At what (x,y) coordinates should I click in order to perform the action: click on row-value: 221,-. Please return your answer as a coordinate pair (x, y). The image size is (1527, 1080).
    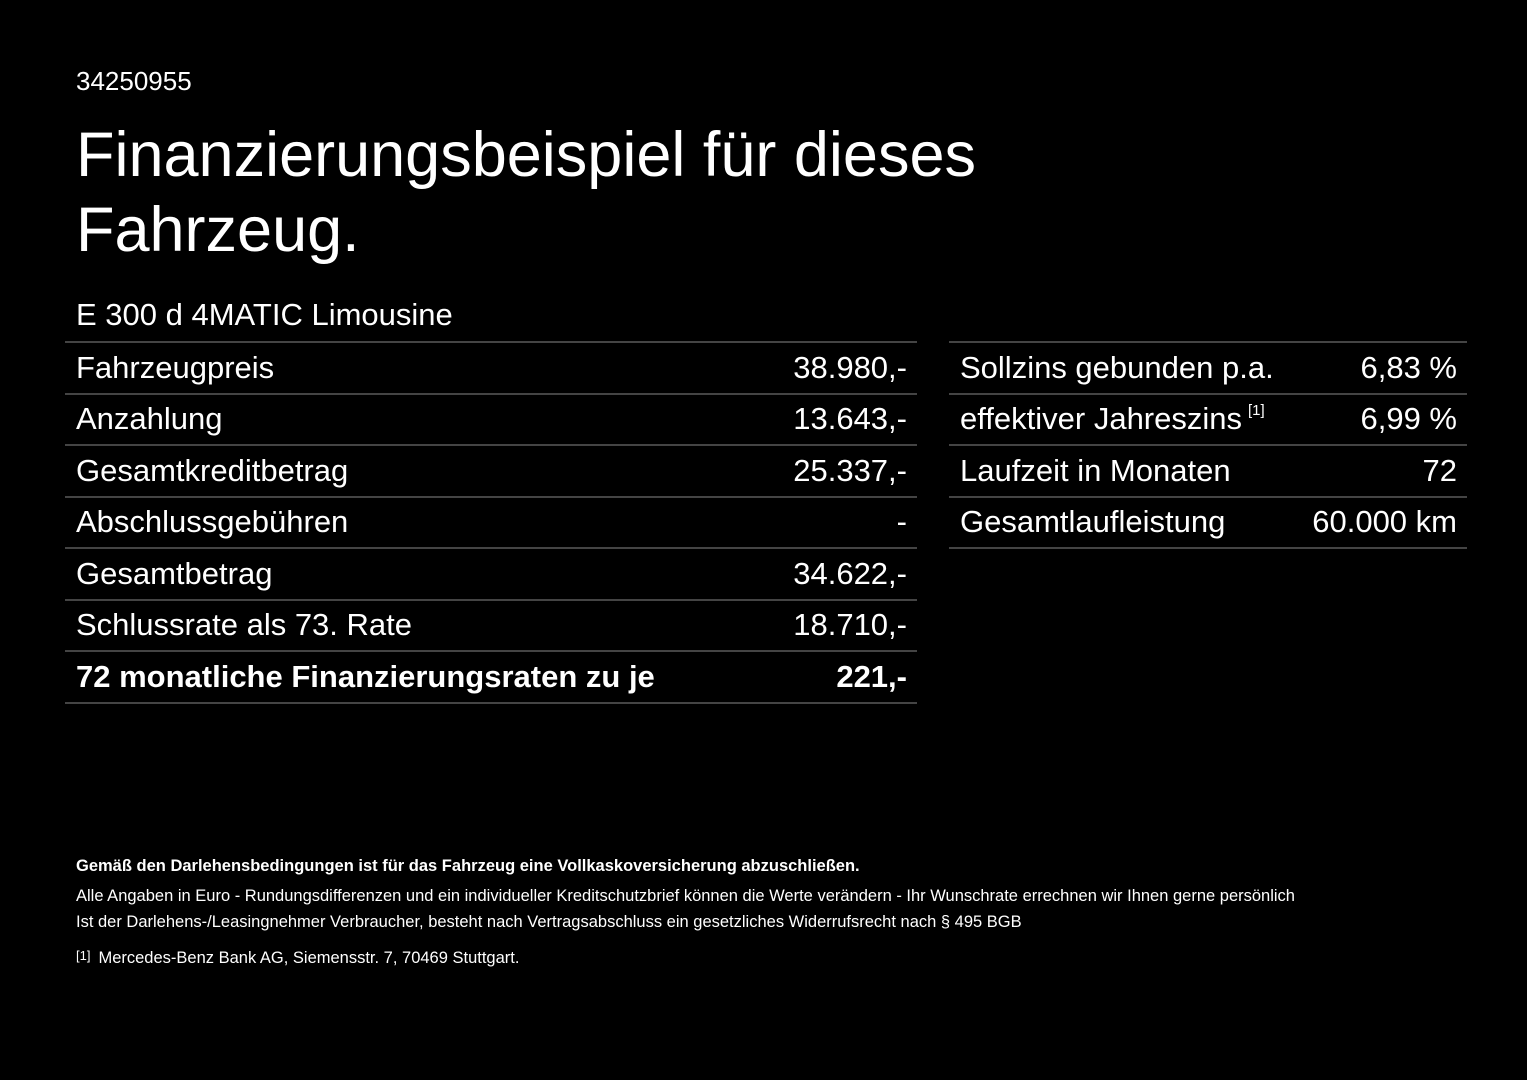
    Looking at the image, I should click on (871, 676).